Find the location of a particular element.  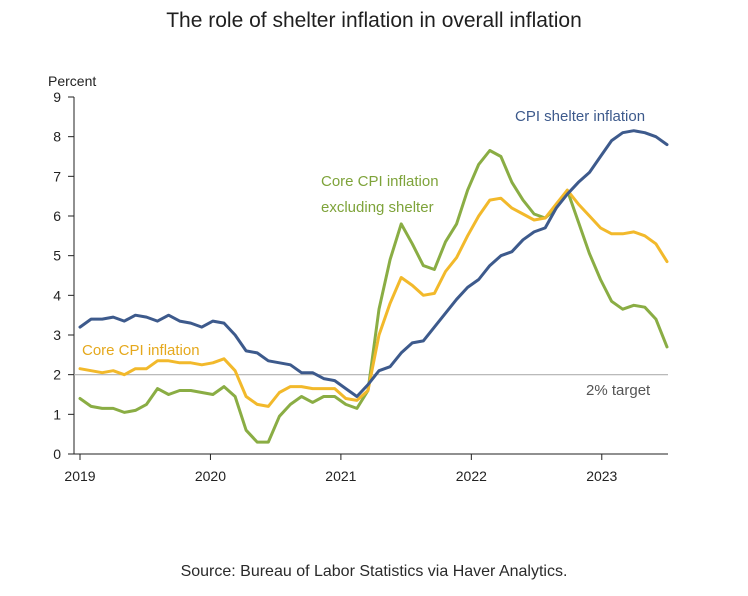

y-tick-label: 8 is located at coordinates (57, 137).